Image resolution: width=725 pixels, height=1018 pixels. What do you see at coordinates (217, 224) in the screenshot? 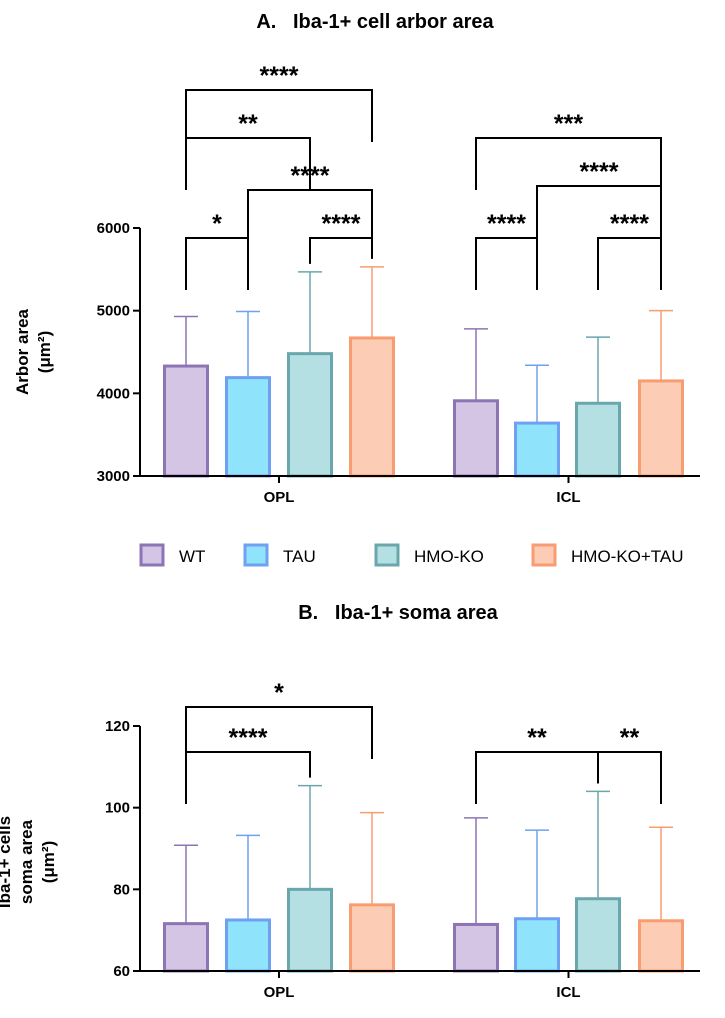
I see `chart-a-sig-label-0: *` at bounding box center [217, 224].